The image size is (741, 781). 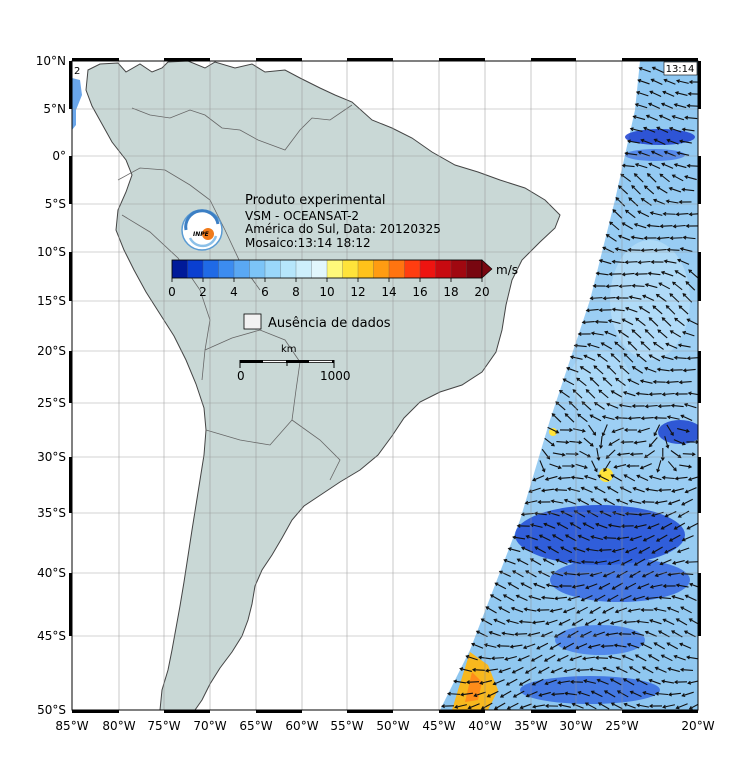 What do you see at coordinates (54, 109) in the screenshot?
I see `lat-label: 5°N` at bounding box center [54, 109].